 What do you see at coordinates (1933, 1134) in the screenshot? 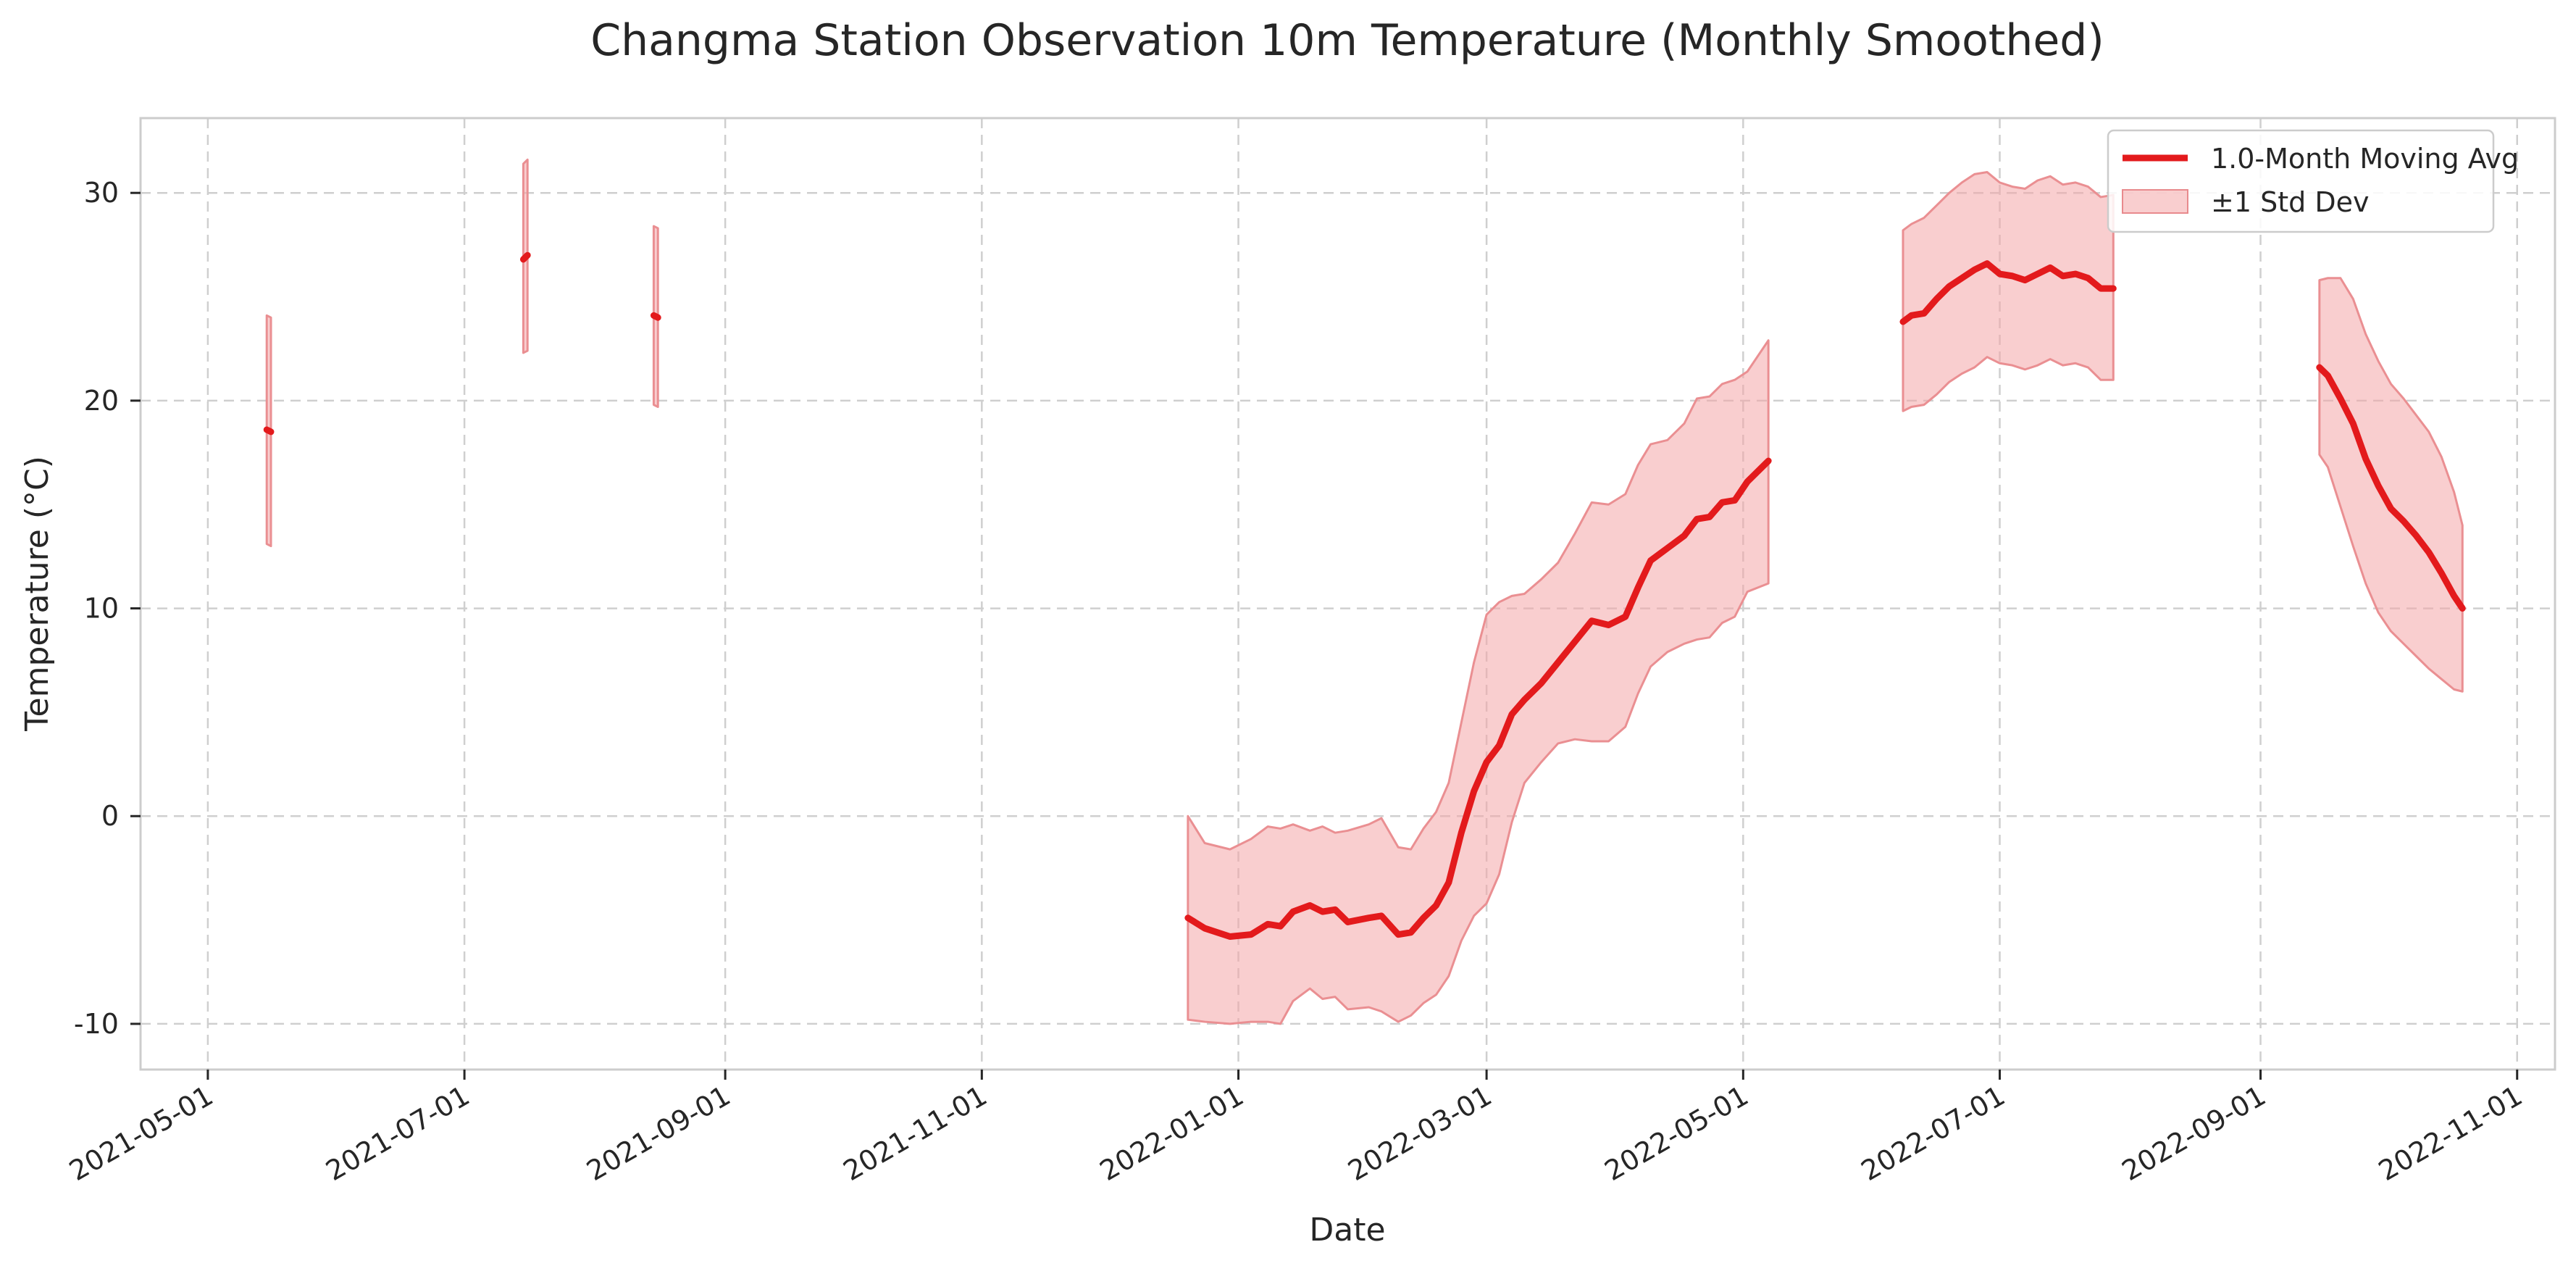
I see `x-tick-label: 2022-07-01` at bounding box center [1933, 1134].